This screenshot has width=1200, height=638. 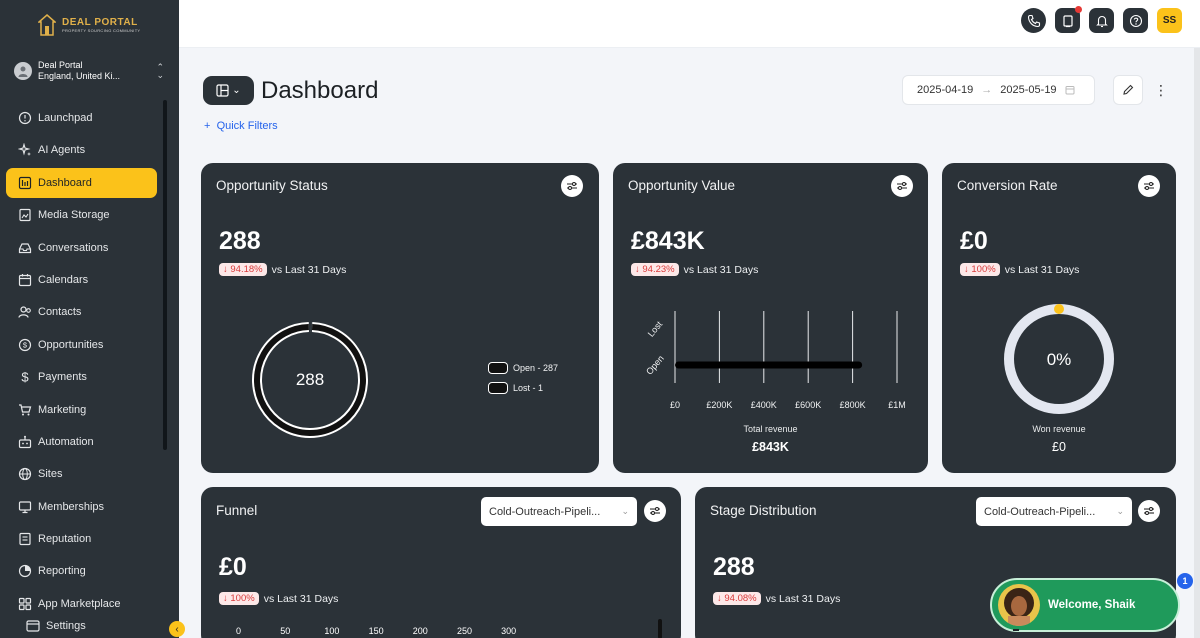 I want to click on quick-filters-button: + Quick Filters, so click(x=241, y=126).